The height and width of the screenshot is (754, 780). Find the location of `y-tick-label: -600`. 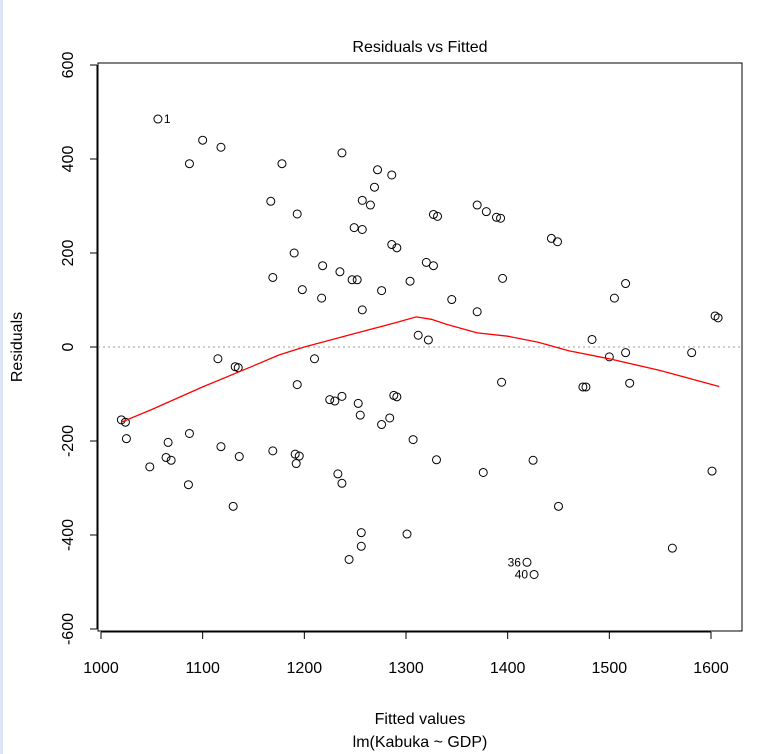

y-tick-label: -600 is located at coordinates (68, 629).